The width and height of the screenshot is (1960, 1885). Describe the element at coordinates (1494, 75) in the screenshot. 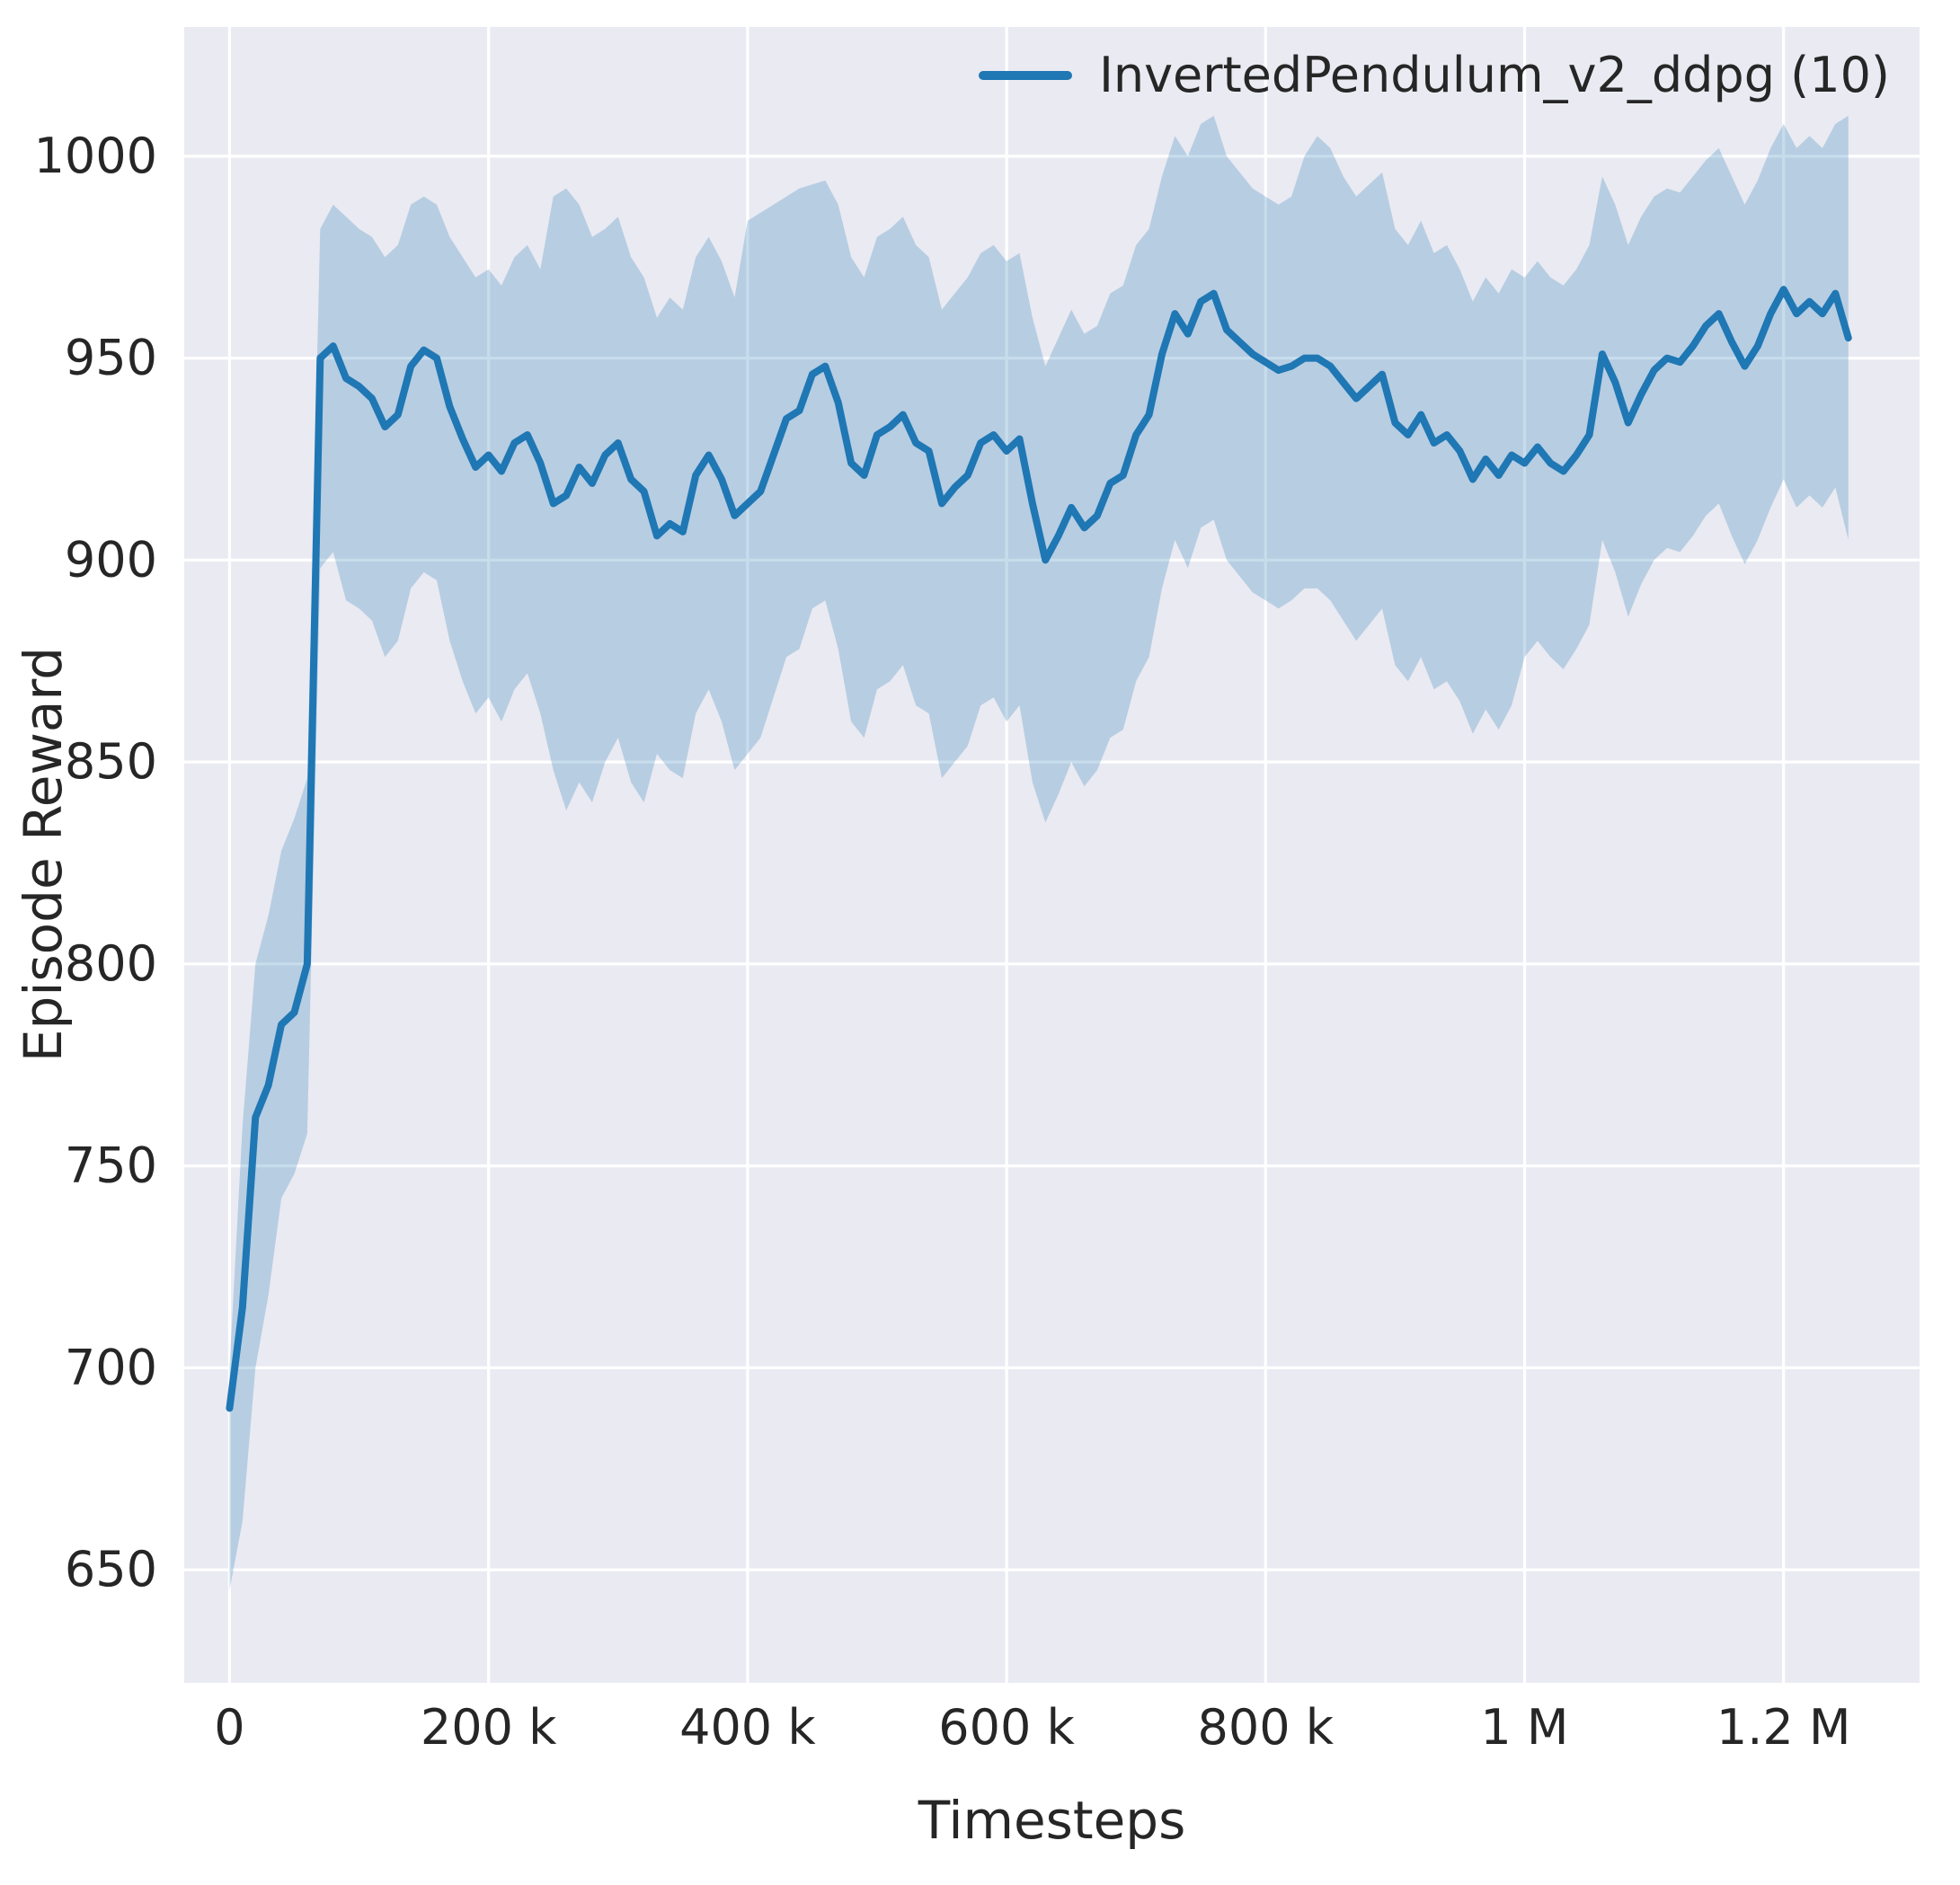

I see `legend-label: InvertedPendulum_v2_ddpg (10)` at that location.